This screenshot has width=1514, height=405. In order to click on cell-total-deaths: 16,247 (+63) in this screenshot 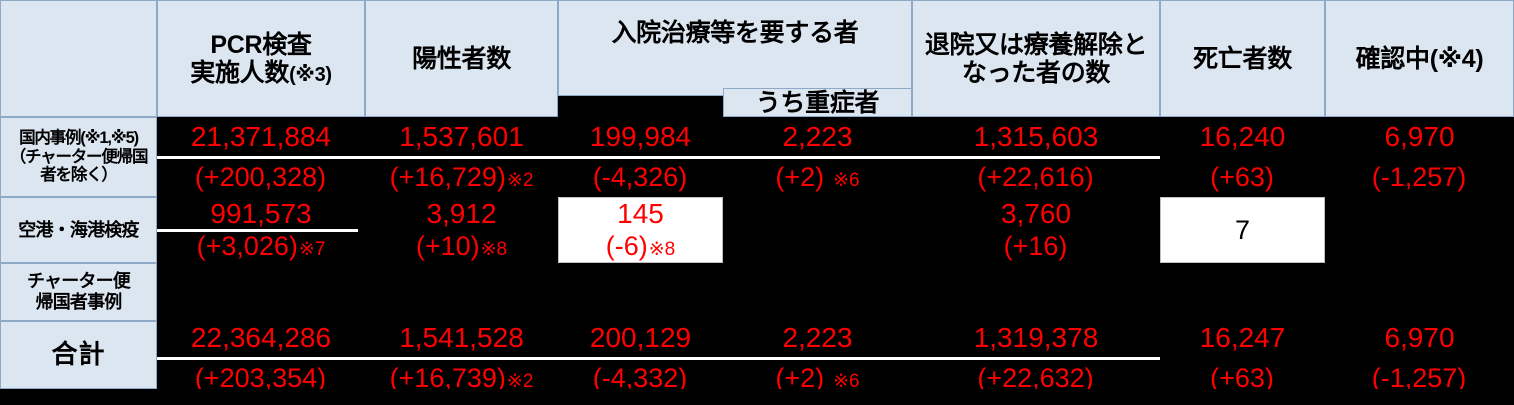, I will do `click(1242, 358)`.